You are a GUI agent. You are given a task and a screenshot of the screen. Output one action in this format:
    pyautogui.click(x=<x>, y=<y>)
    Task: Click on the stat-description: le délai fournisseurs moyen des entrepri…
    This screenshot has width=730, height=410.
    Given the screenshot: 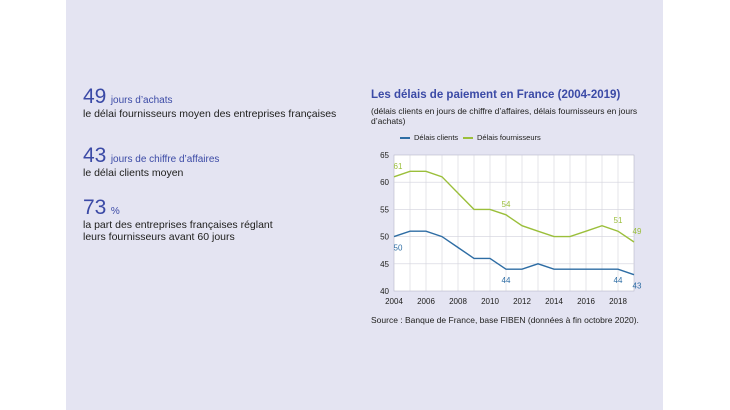 What is the action you would take?
    pyautogui.click(x=210, y=114)
    